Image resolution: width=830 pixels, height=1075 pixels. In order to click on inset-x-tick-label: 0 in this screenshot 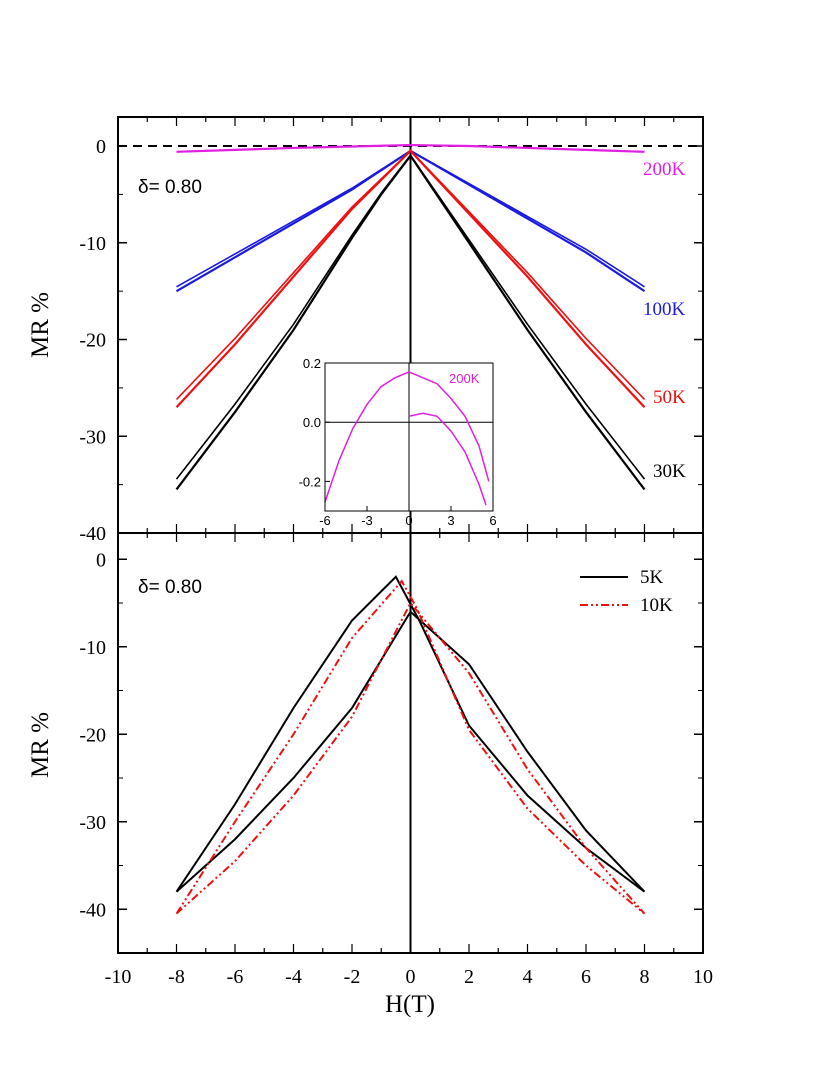, I will do `click(408, 520)`.